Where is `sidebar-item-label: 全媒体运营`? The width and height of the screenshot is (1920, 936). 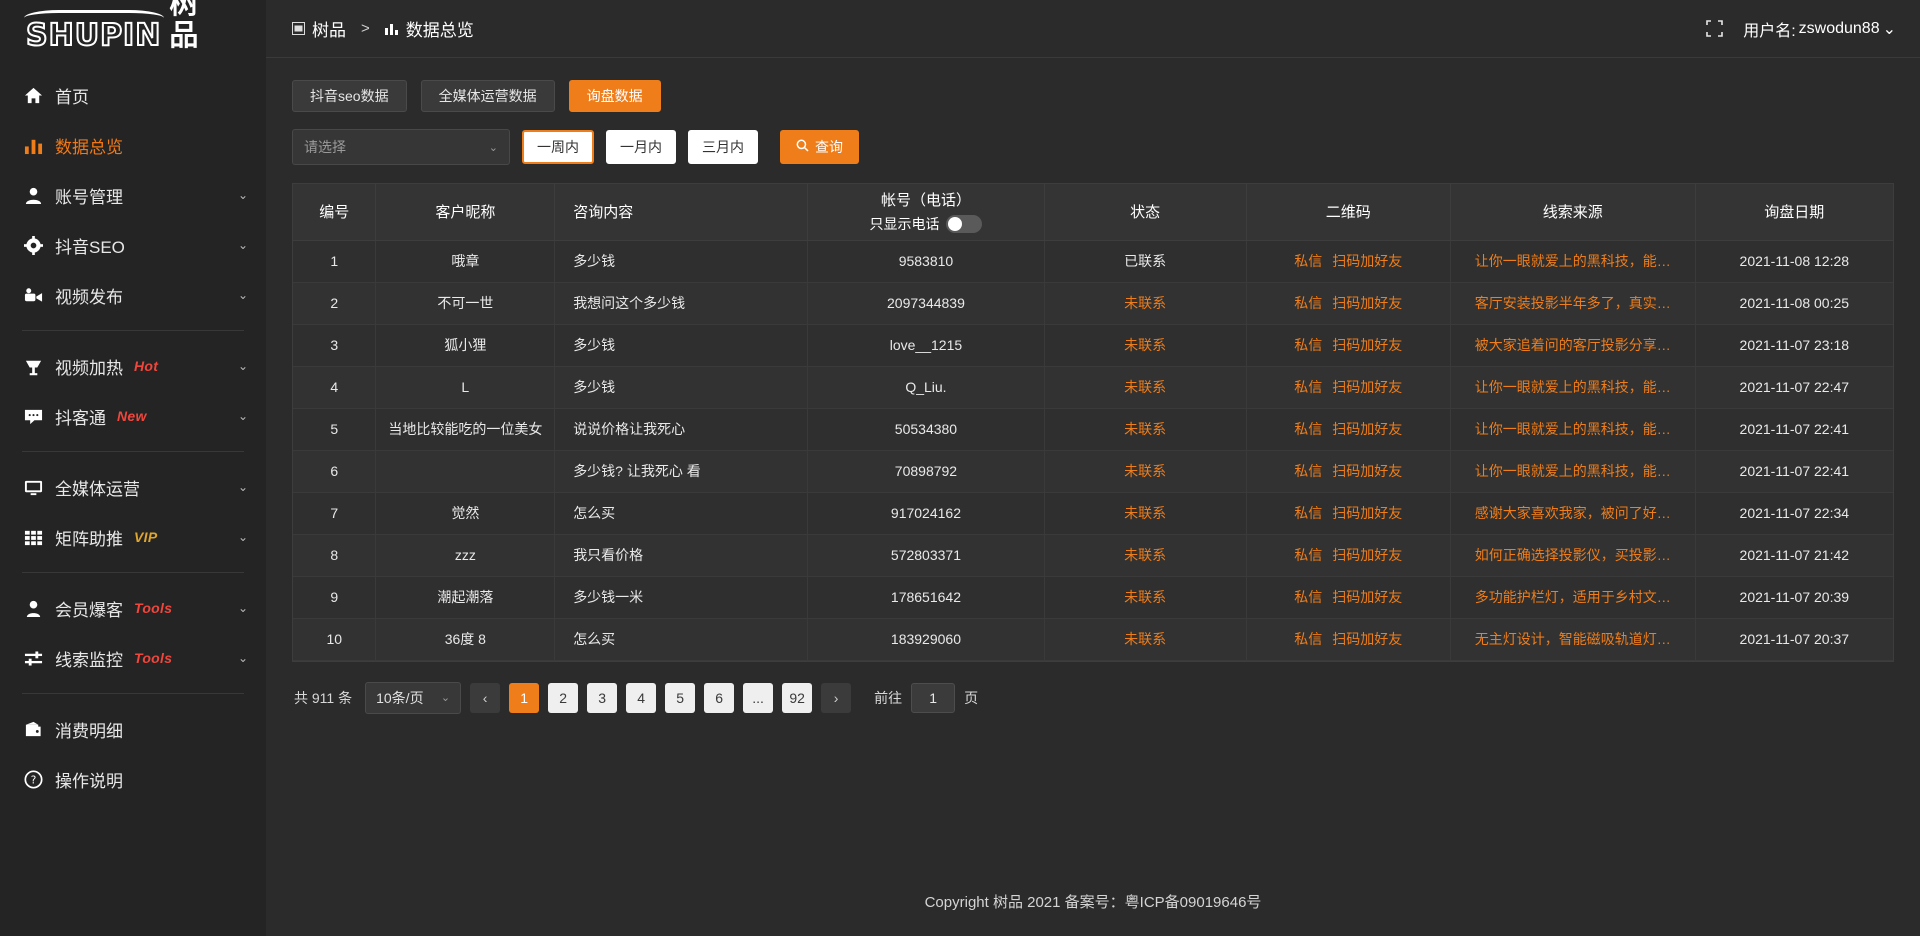
sidebar-item-label: 全媒体运营 is located at coordinates (97, 489).